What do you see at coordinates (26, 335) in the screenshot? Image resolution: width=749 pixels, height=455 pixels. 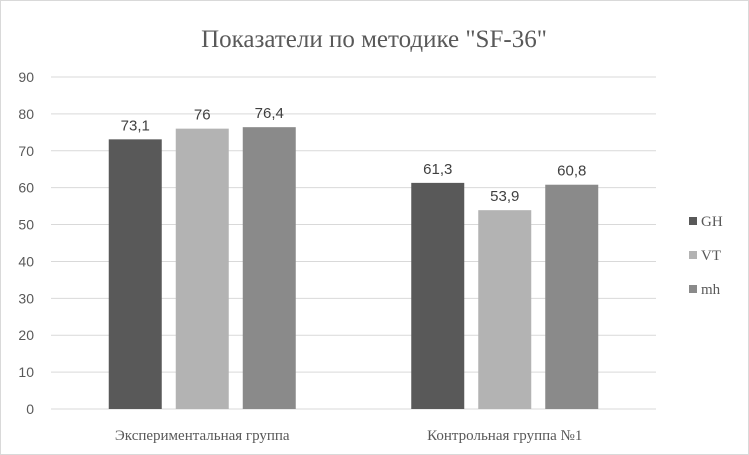 I see `y-tick-label: 20` at bounding box center [26, 335].